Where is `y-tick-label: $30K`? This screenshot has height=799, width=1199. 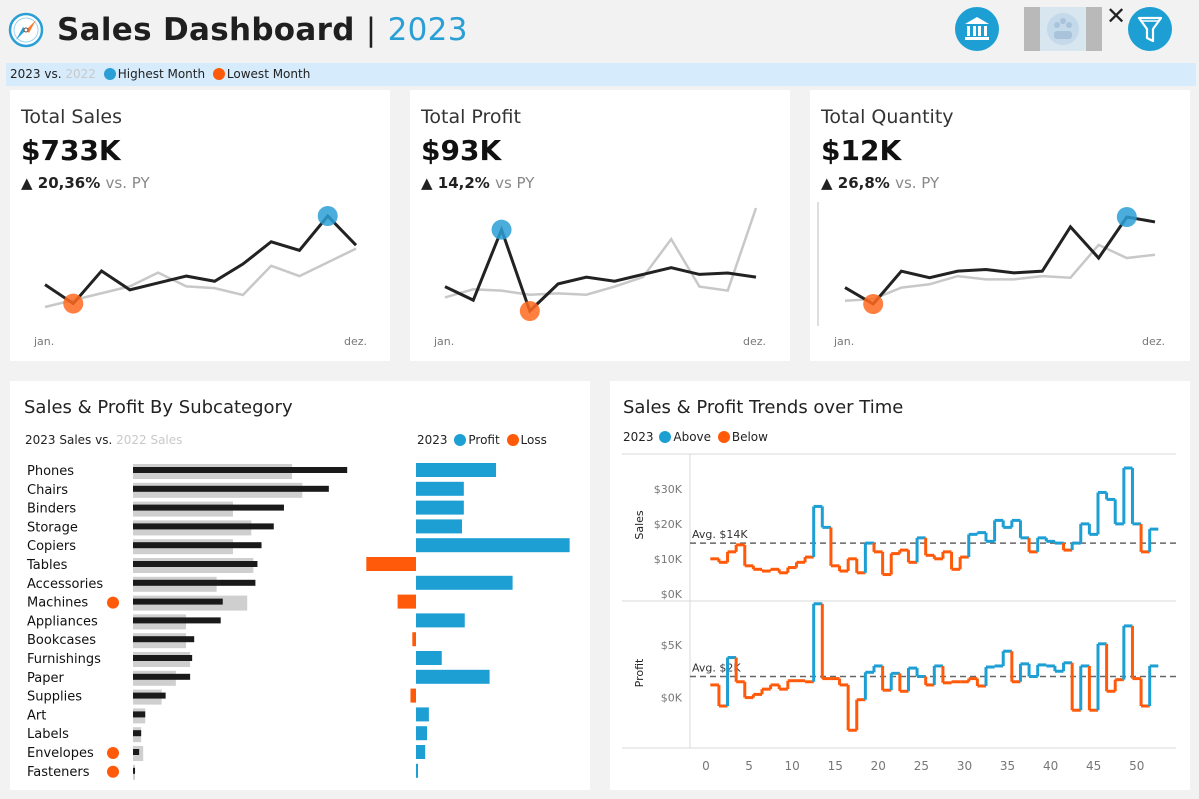
y-tick-label: $30K is located at coordinates (668, 489).